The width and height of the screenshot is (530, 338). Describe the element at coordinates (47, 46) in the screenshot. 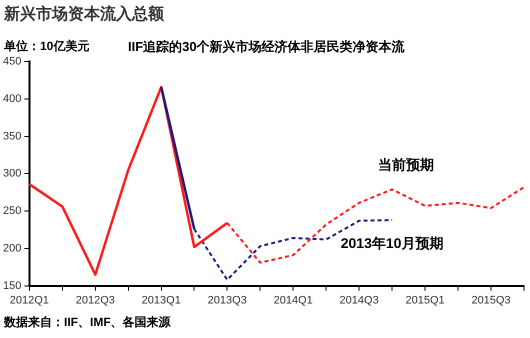

I see `y-axis-title: 单位：10亿美元` at that location.